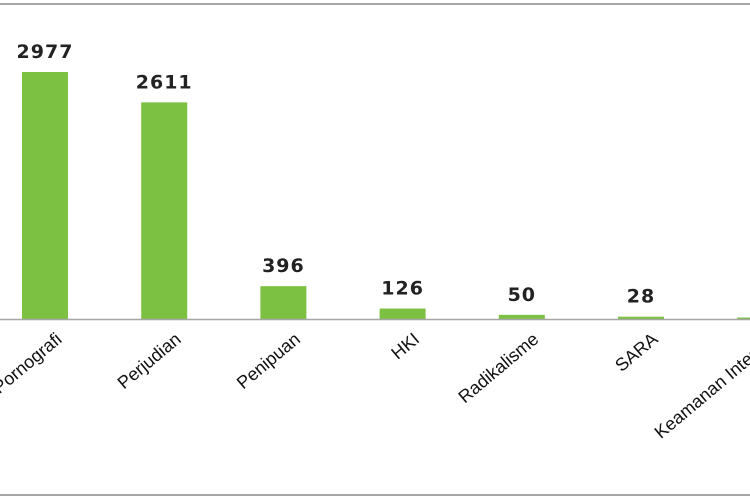 The image size is (750, 500). What do you see at coordinates (641, 297) in the screenshot?
I see `data-label: 28` at bounding box center [641, 297].